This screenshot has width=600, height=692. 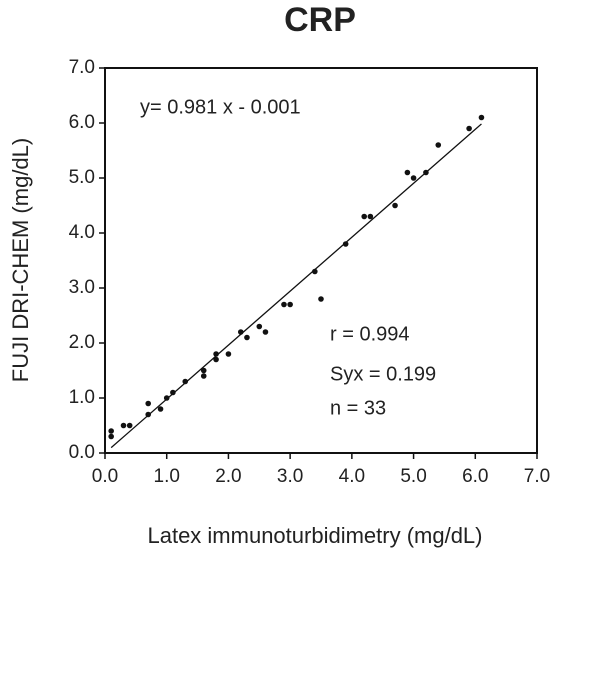 I want to click on y-axis-label: FUJI DRI-CHEM (mg/dL), so click(x=20, y=260).